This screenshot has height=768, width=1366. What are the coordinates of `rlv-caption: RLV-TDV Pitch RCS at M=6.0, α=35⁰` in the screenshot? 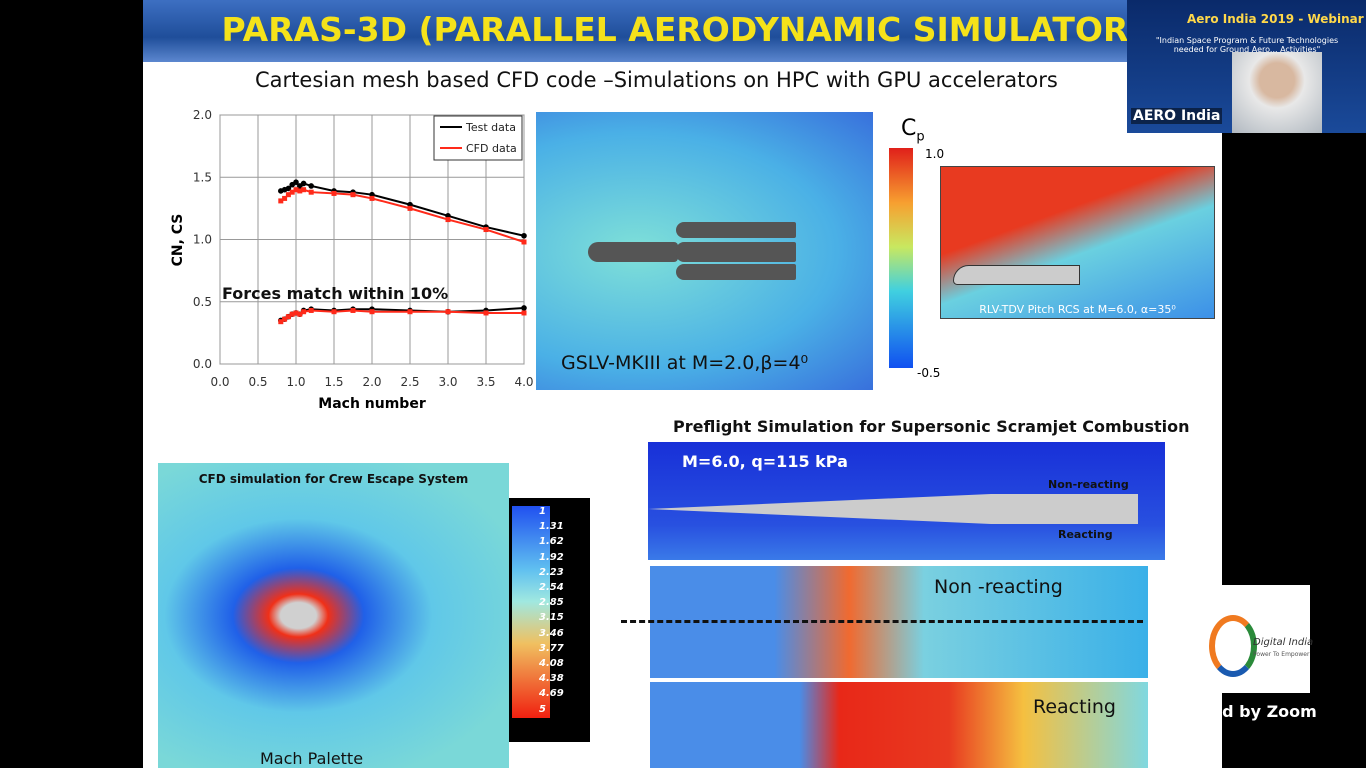 It's located at (1077, 309).